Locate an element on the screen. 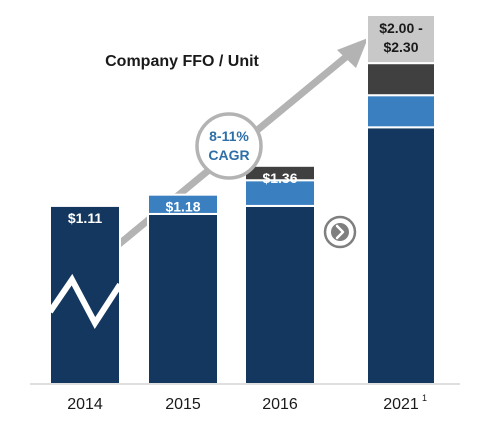 The width and height of the screenshot is (489, 421). chart-title: Company FFO / Unit is located at coordinates (182, 61).